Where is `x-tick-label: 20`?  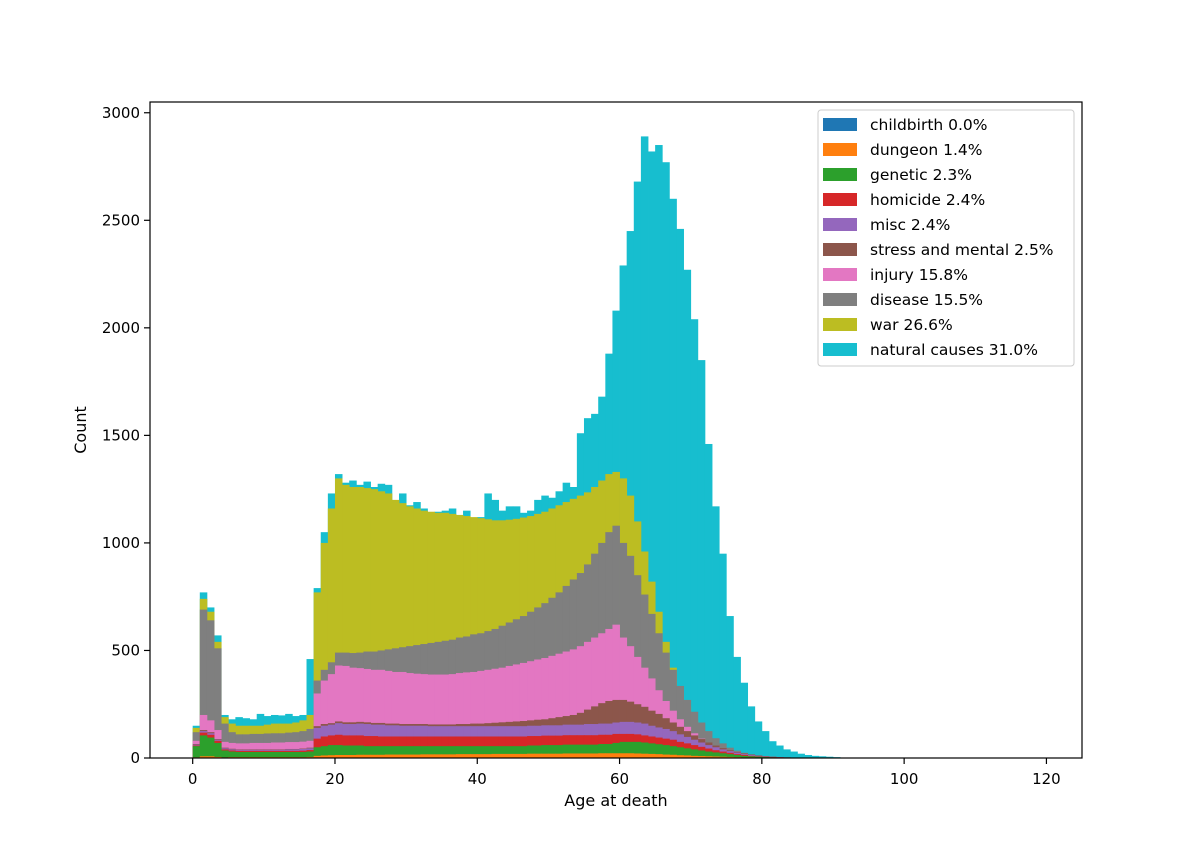
x-tick-label: 20 is located at coordinates (334, 779).